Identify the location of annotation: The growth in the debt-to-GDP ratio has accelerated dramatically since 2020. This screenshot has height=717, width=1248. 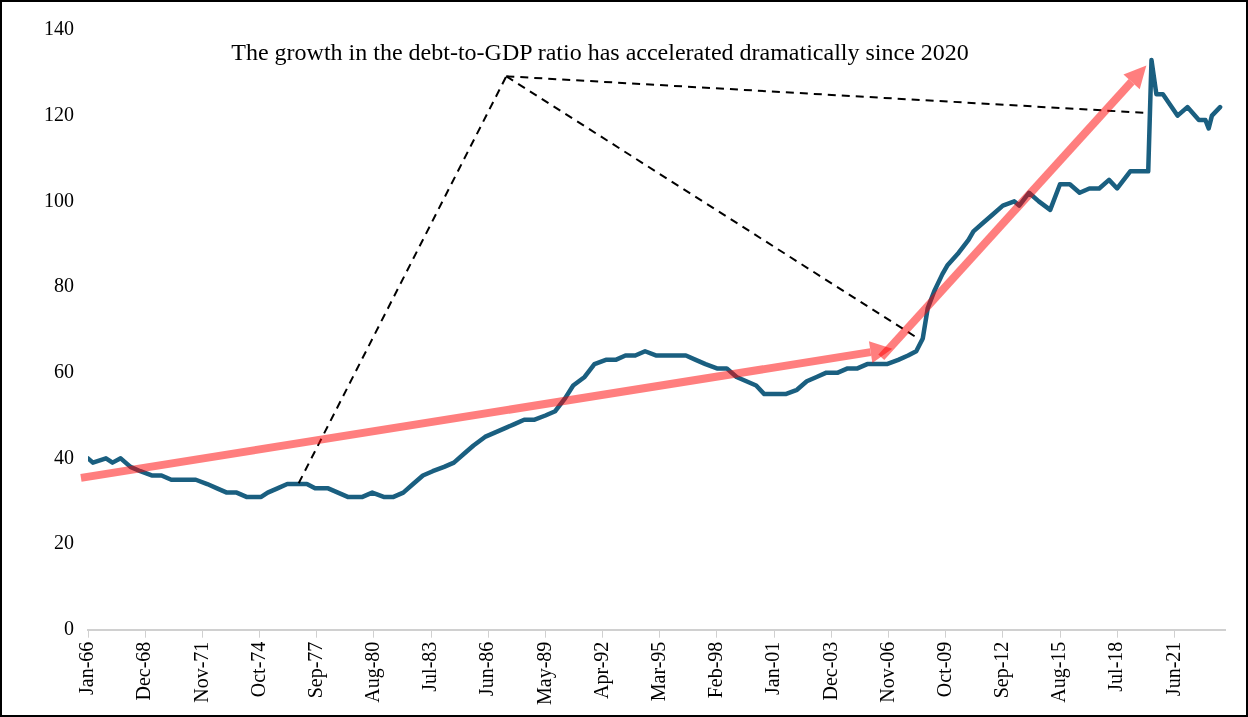
(600, 51).